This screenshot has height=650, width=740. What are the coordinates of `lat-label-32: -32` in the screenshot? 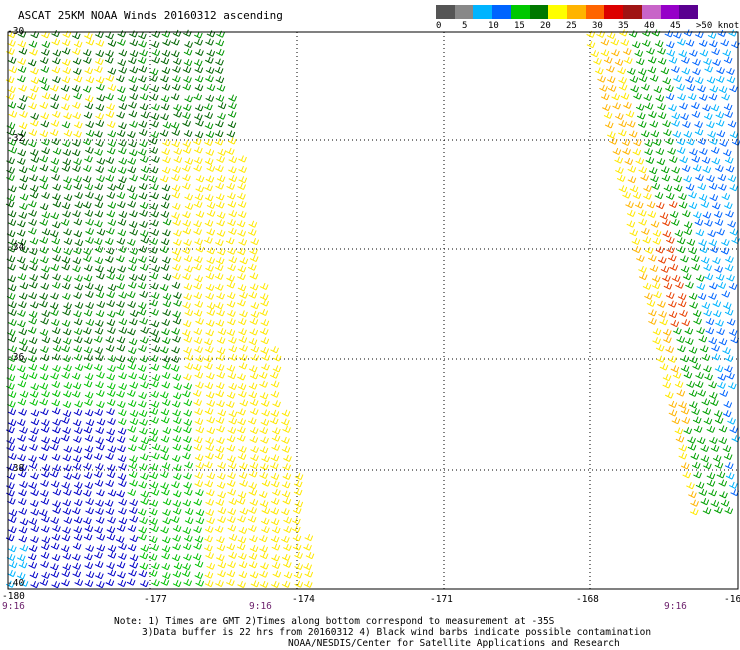 It's located at (16, 138).